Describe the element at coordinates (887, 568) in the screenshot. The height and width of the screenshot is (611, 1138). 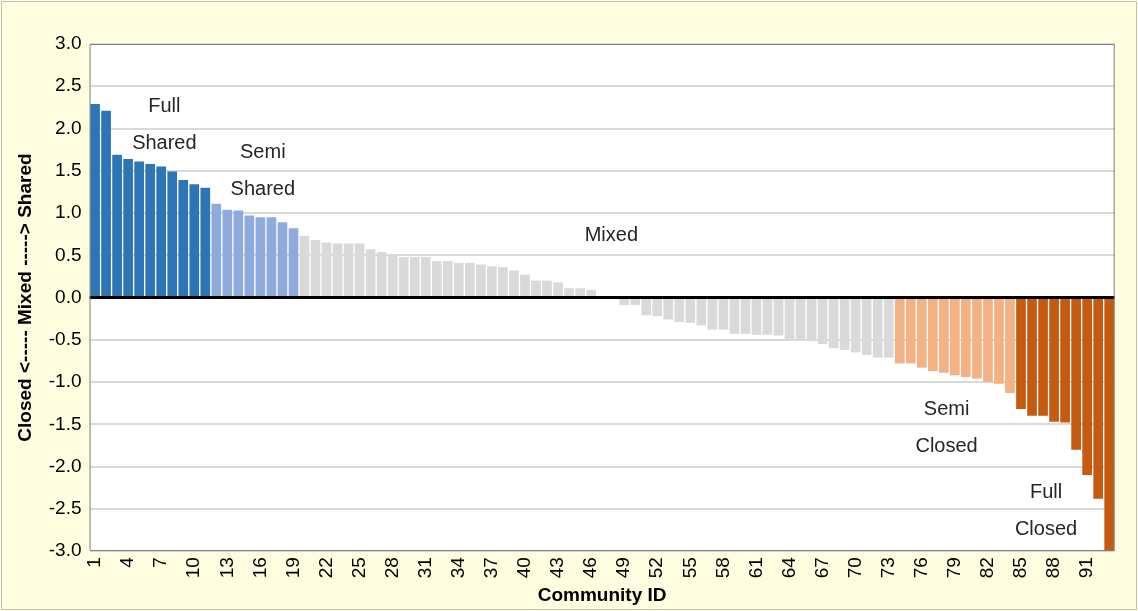
I see `x-tick-label: 73` at that location.